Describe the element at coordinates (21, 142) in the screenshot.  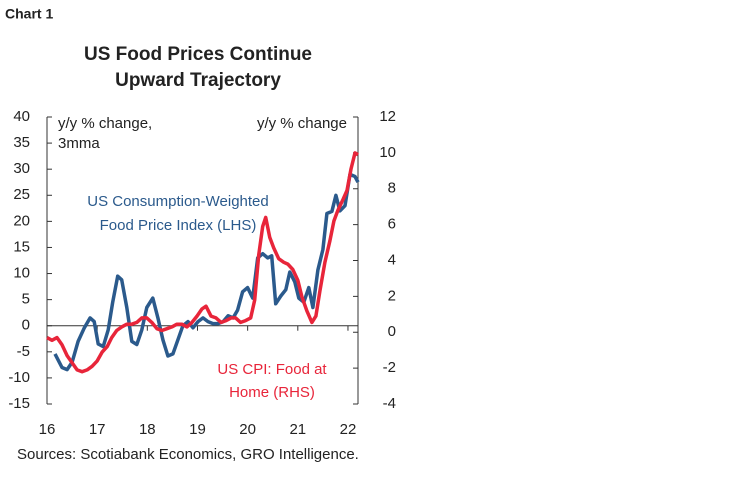
I see `y-tick-label: 35` at that location.